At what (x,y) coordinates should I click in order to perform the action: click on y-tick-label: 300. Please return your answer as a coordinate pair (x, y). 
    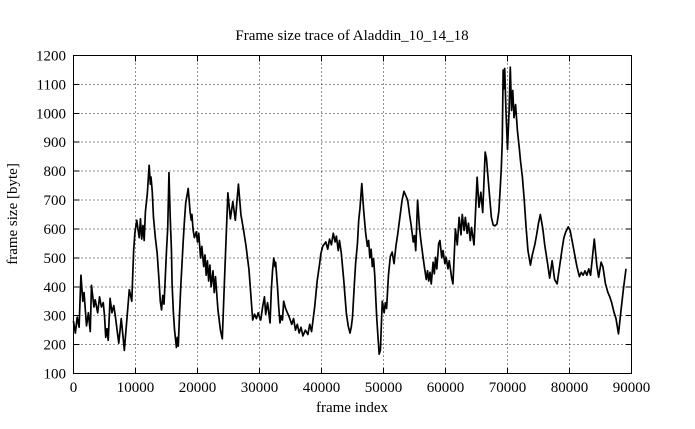
    Looking at the image, I should click on (55, 317).